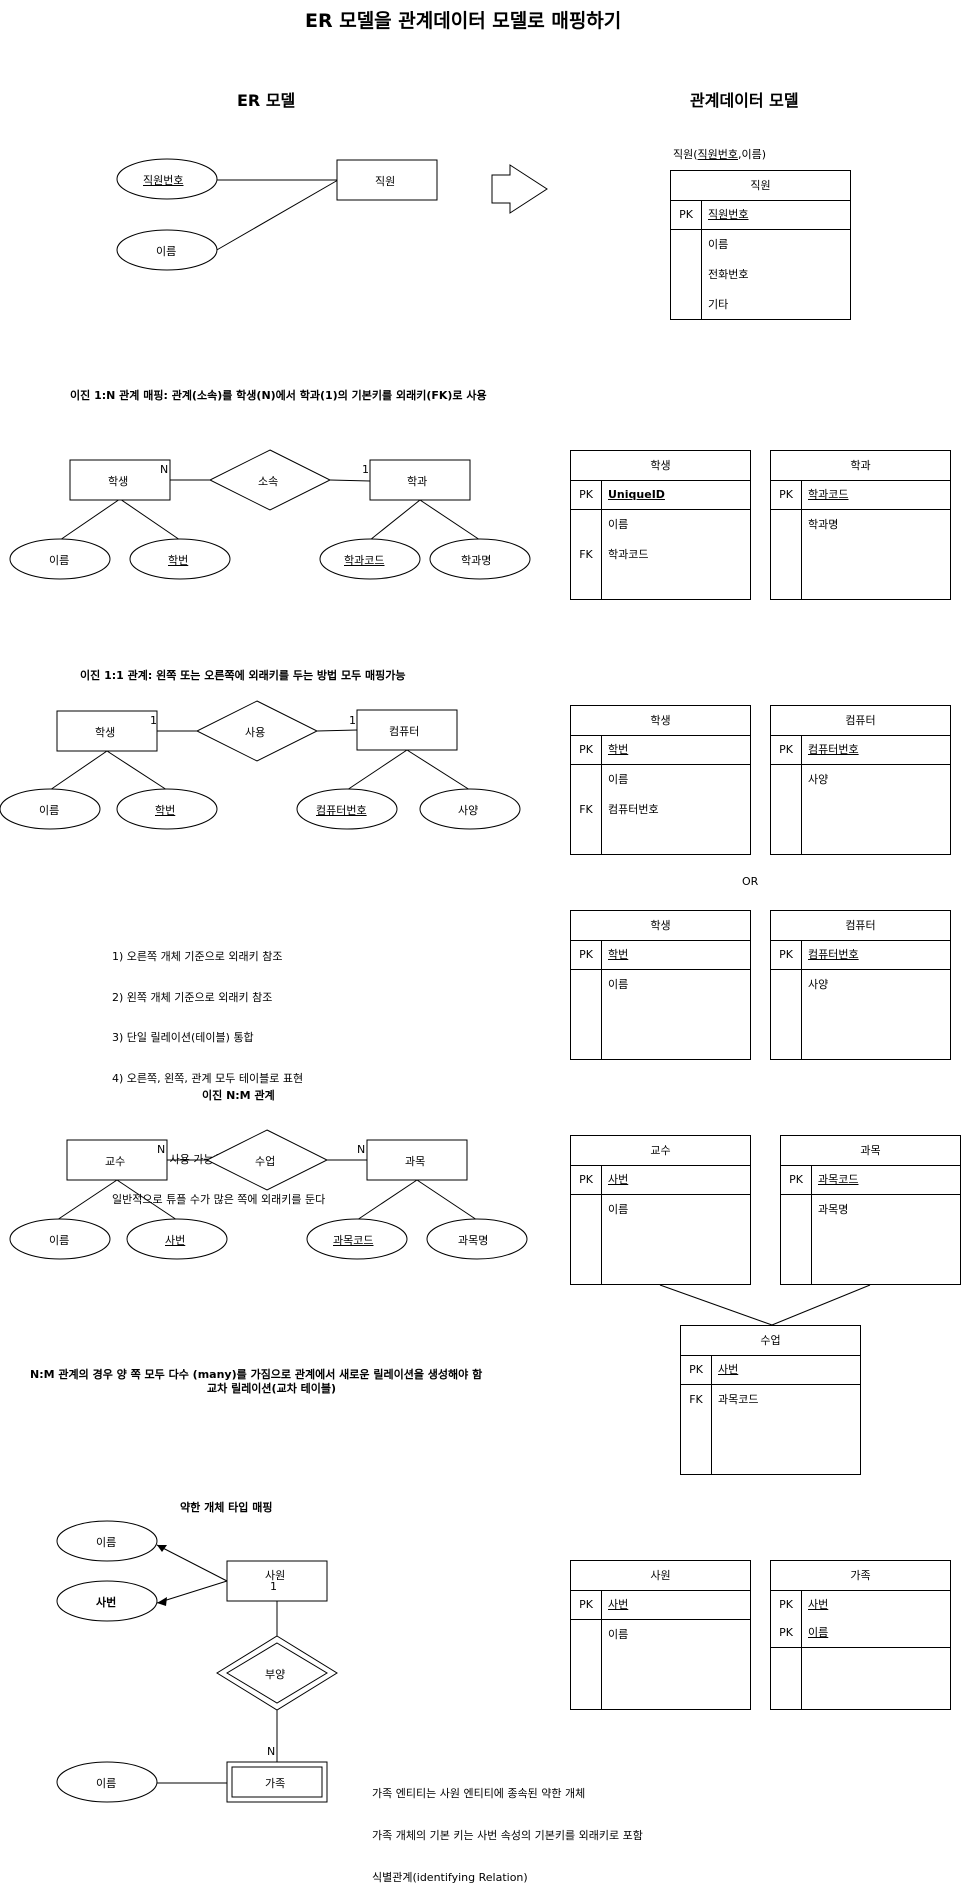 Image resolution: width=961 pixels, height=1899 pixels. I want to click on entity-course, so click(417, 1160).